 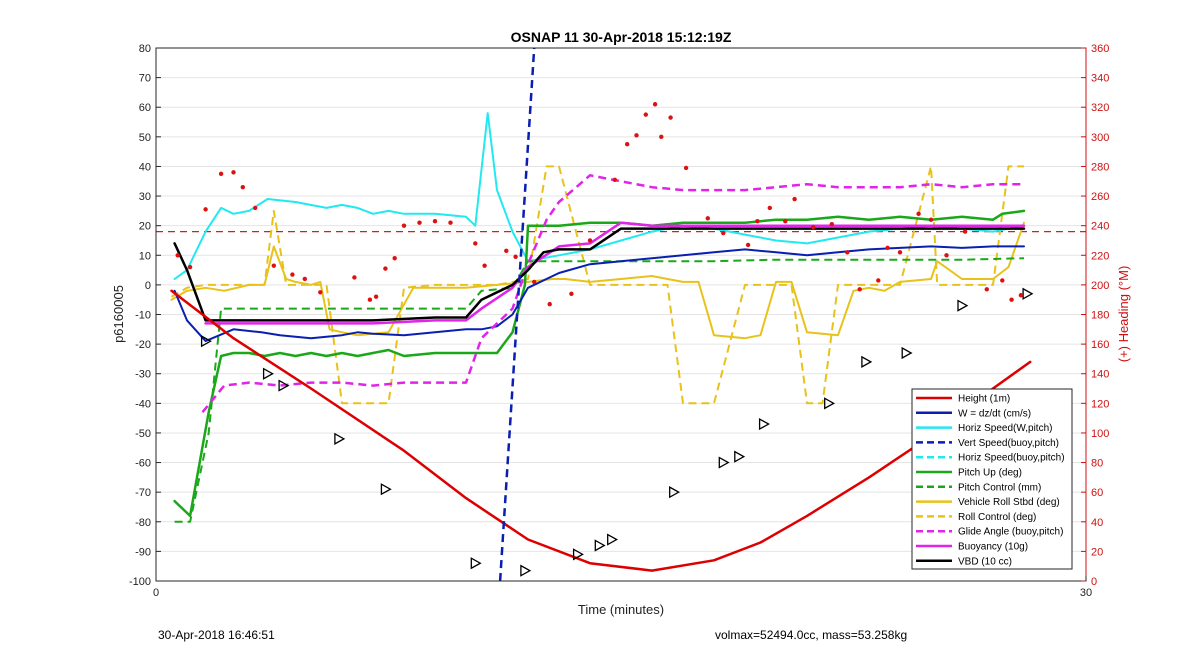 I want to click on left-tick-label: 0, so click(x=148, y=286).